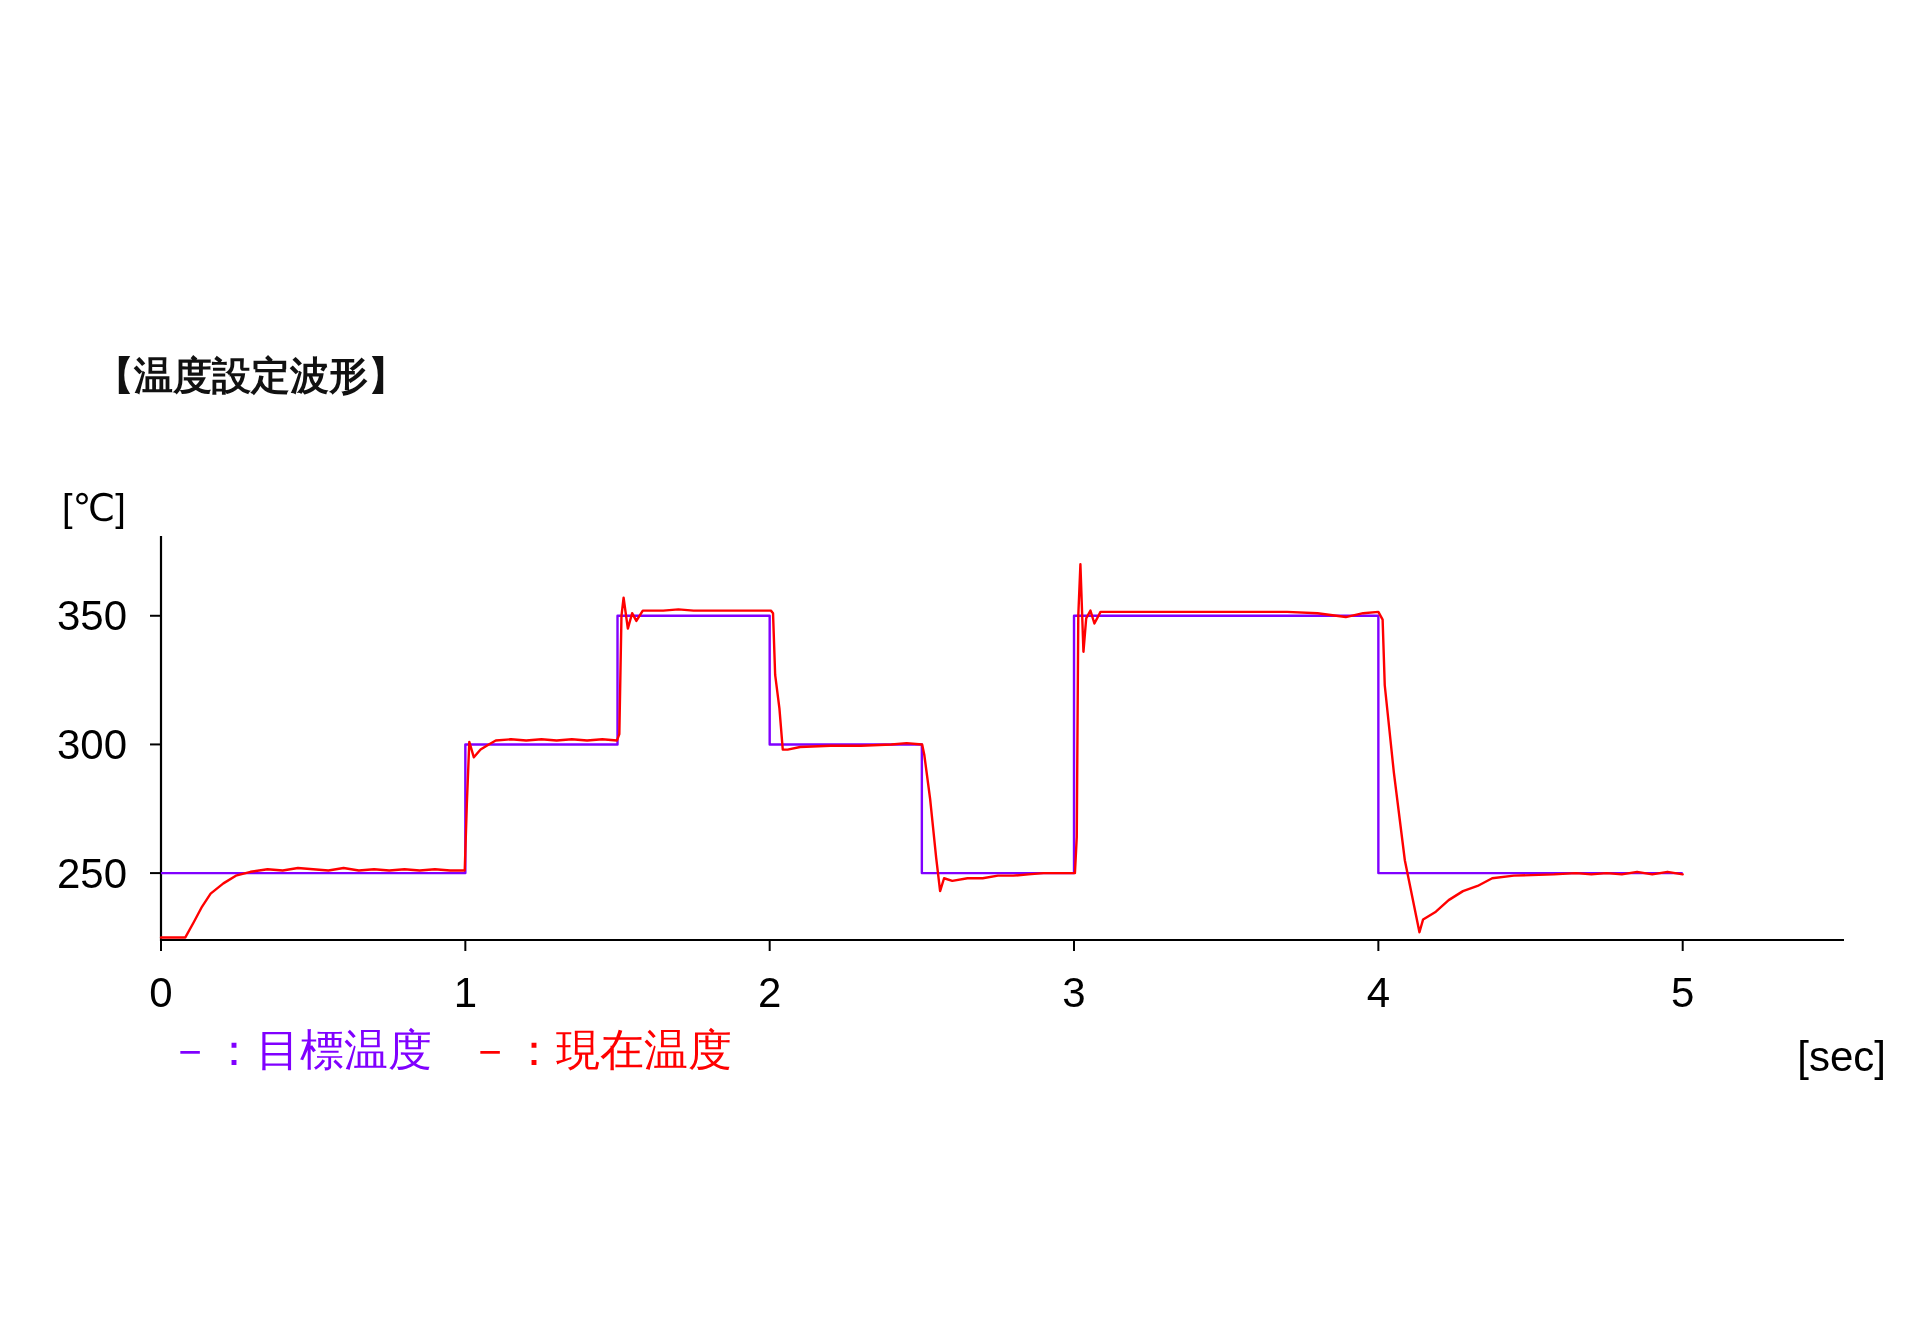 This screenshot has height=1341, width=1919. What do you see at coordinates (251, 375) in the screenshot?
I see `chart-title: 【温度設定波形】` at bounding box center [251, 375].